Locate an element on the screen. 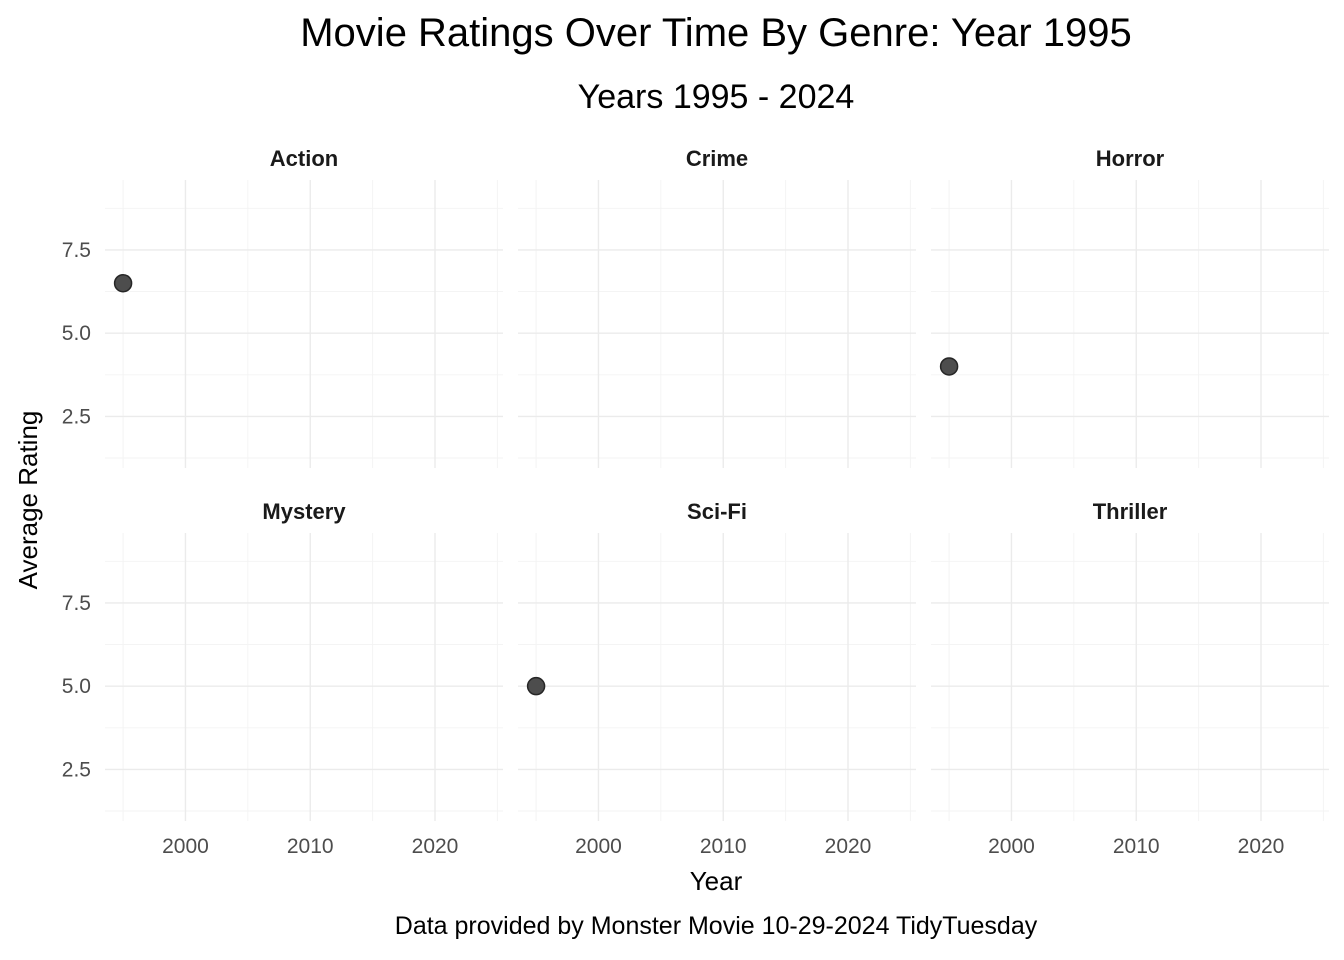 The height and width of the screenshot is (960, 1344). facet-strip-label: Thriller is located at coordinates (1130, 511).